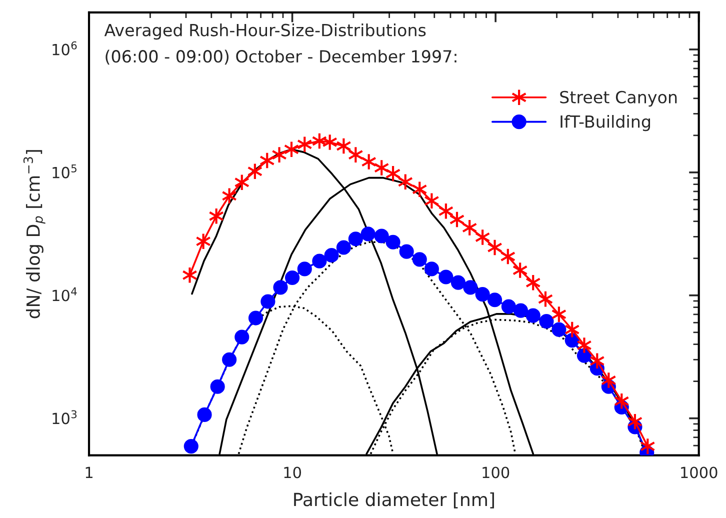 The image size is (726, 518). What do you see at coordinates (292, 472) in the screenshot?
I see `x-tick-label: 10` at bounding box center [292, 472].